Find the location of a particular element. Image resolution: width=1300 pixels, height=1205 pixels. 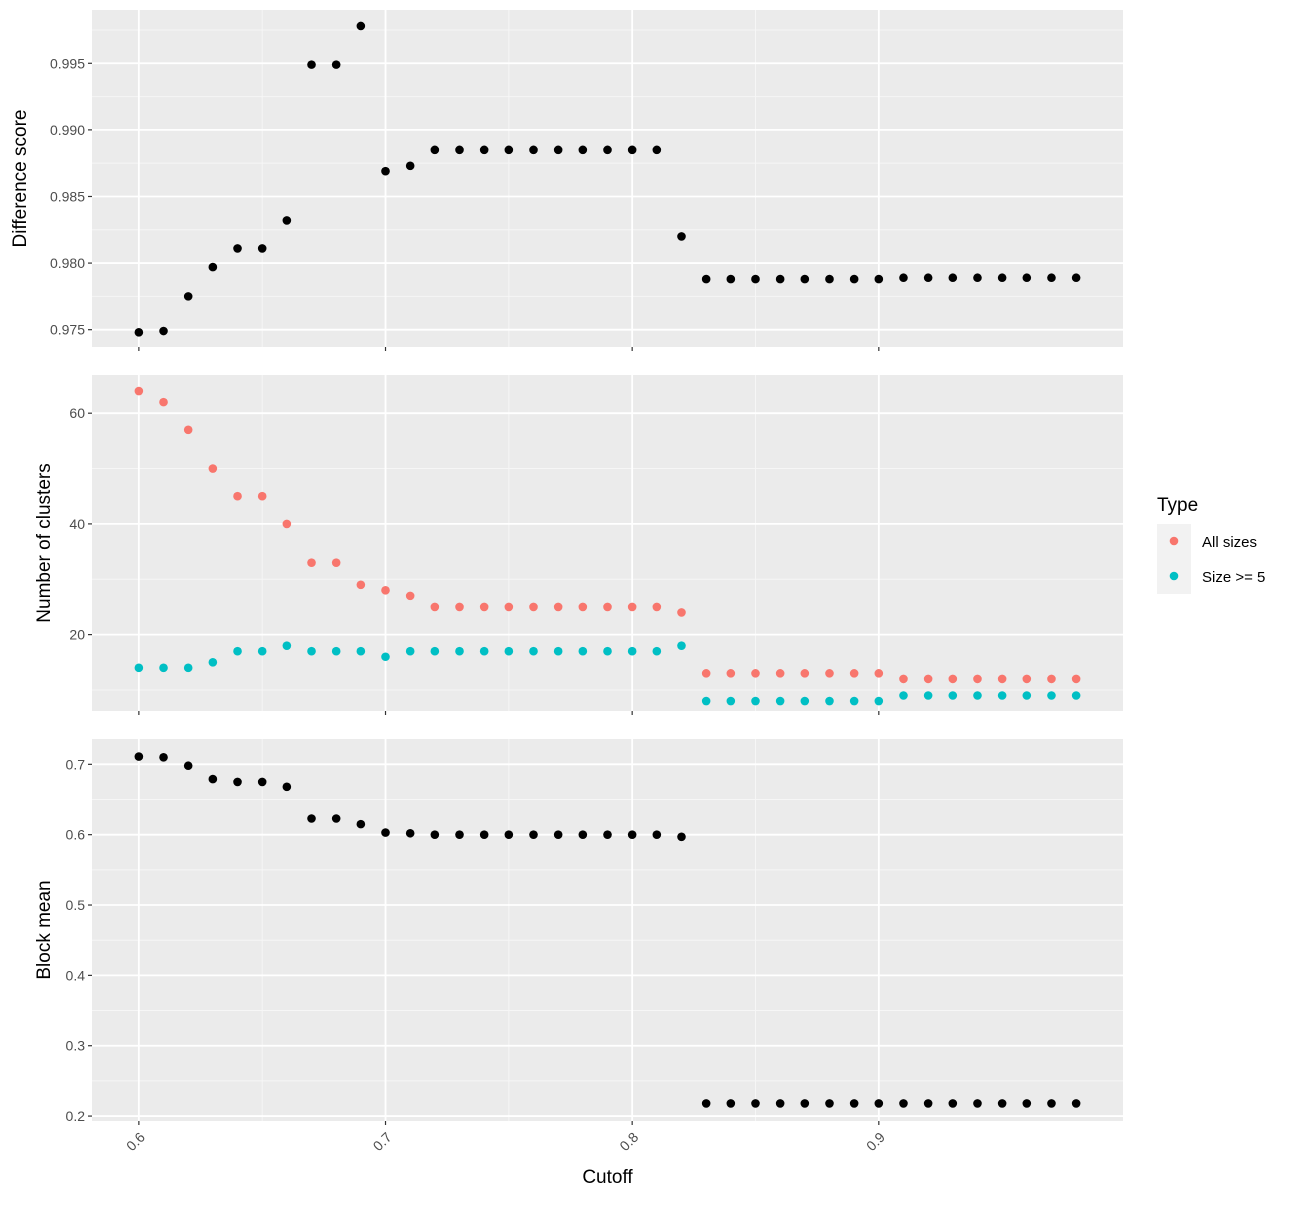

y-tick-label: 20 is located at coordinates (77, 635).